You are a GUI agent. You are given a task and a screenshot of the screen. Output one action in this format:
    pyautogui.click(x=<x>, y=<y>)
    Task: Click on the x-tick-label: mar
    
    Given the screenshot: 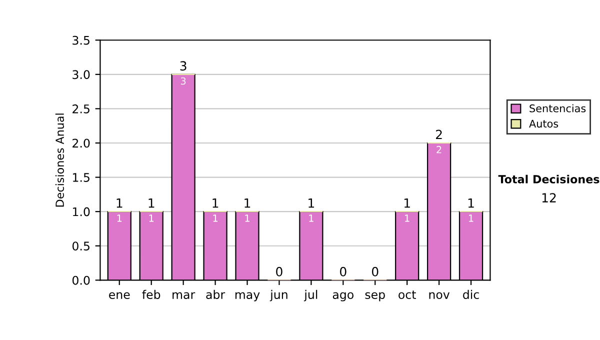 What is the action you would take?
    pyautogui.click(x=184, y=296)
    